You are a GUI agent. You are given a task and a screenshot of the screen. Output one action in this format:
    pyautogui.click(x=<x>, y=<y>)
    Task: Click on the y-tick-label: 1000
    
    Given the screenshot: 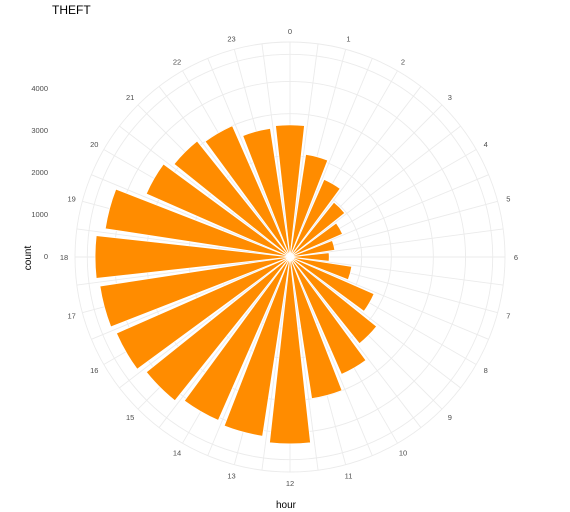 What is the action you would take?
    pyautogui.click(x=39, y=214)
    